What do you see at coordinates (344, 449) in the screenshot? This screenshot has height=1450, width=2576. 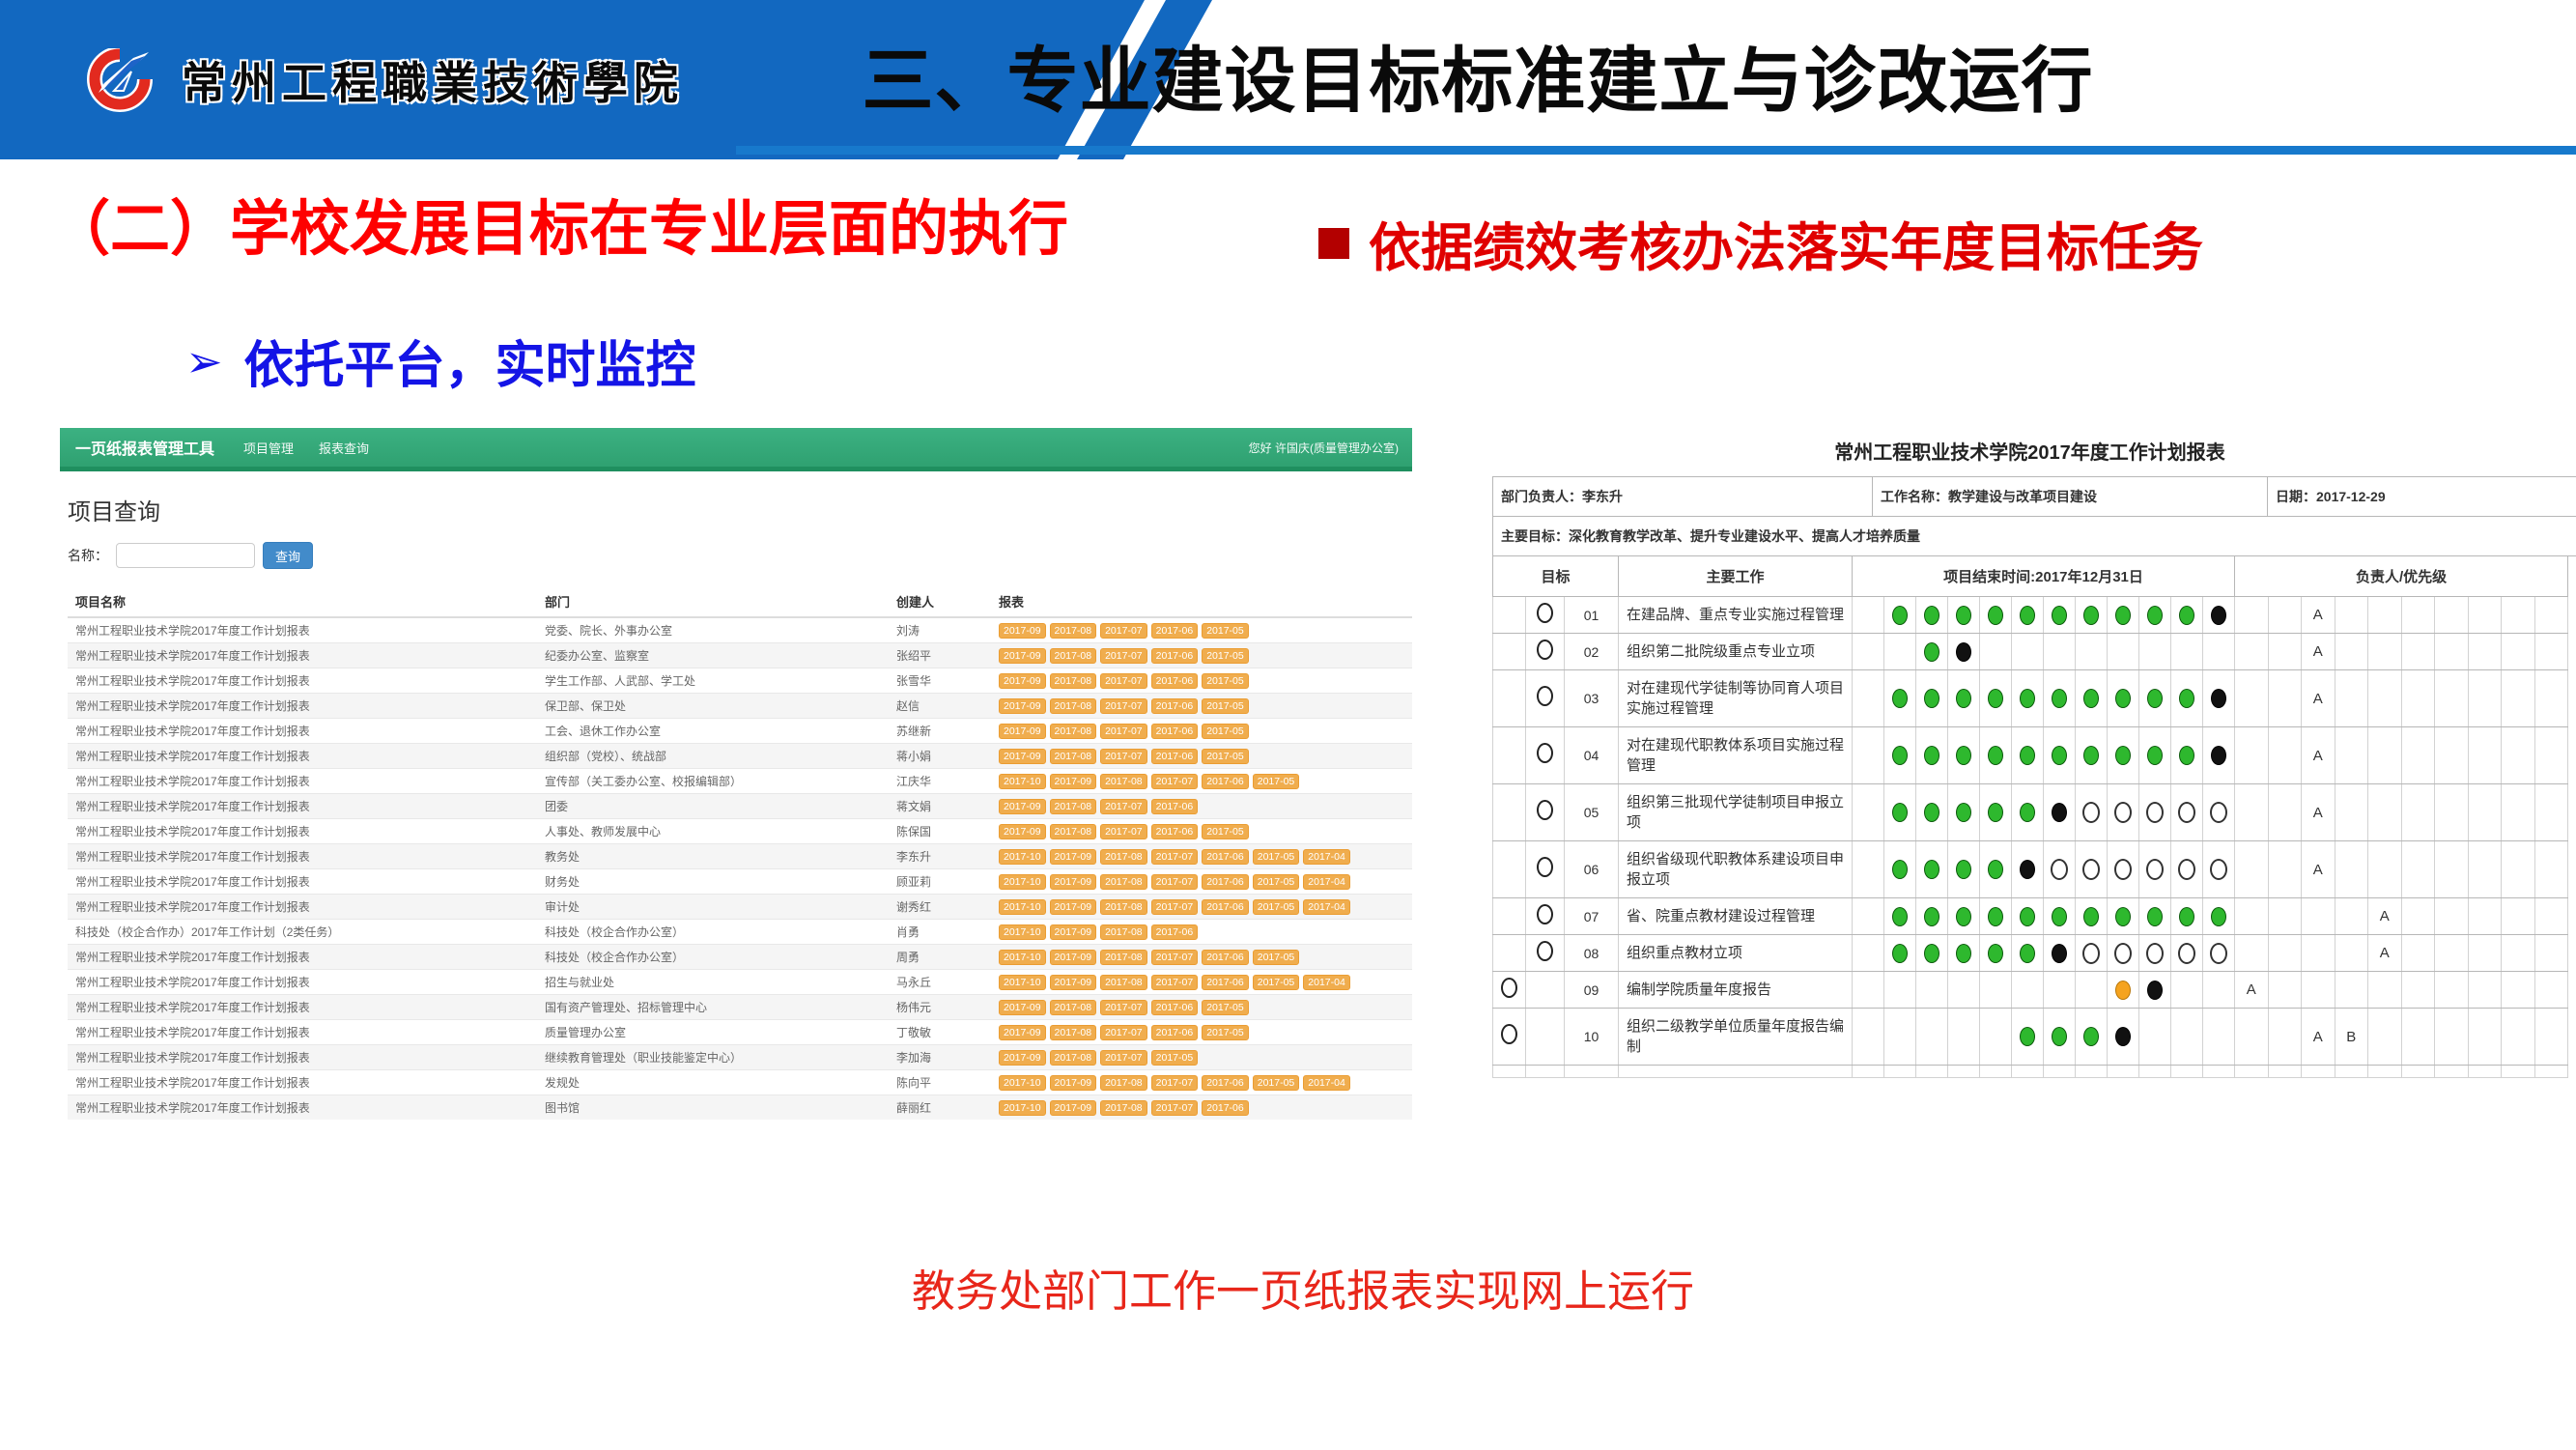 I see `nav-item-report-query: 报表查询` at bounding box center [344, 449].